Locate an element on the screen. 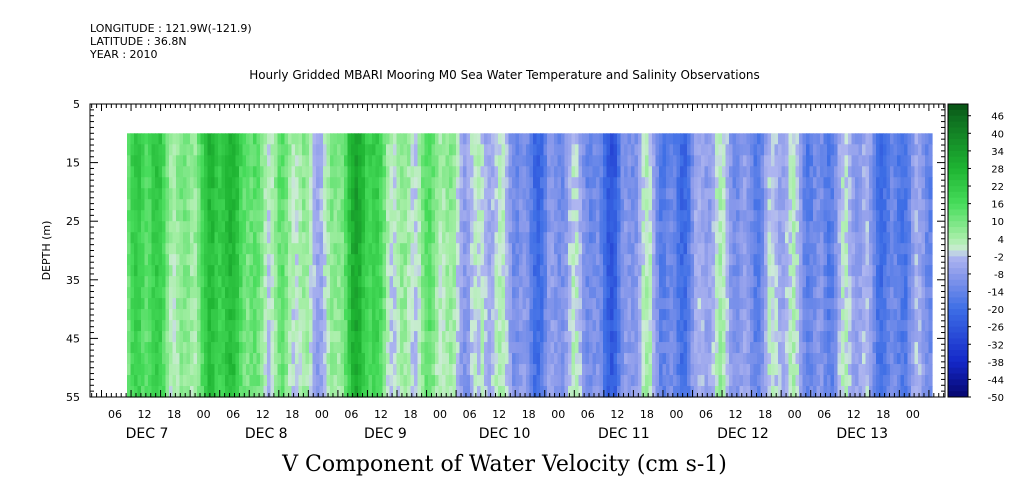  colorbar-label: -50 is located at coordinates (996, 398).